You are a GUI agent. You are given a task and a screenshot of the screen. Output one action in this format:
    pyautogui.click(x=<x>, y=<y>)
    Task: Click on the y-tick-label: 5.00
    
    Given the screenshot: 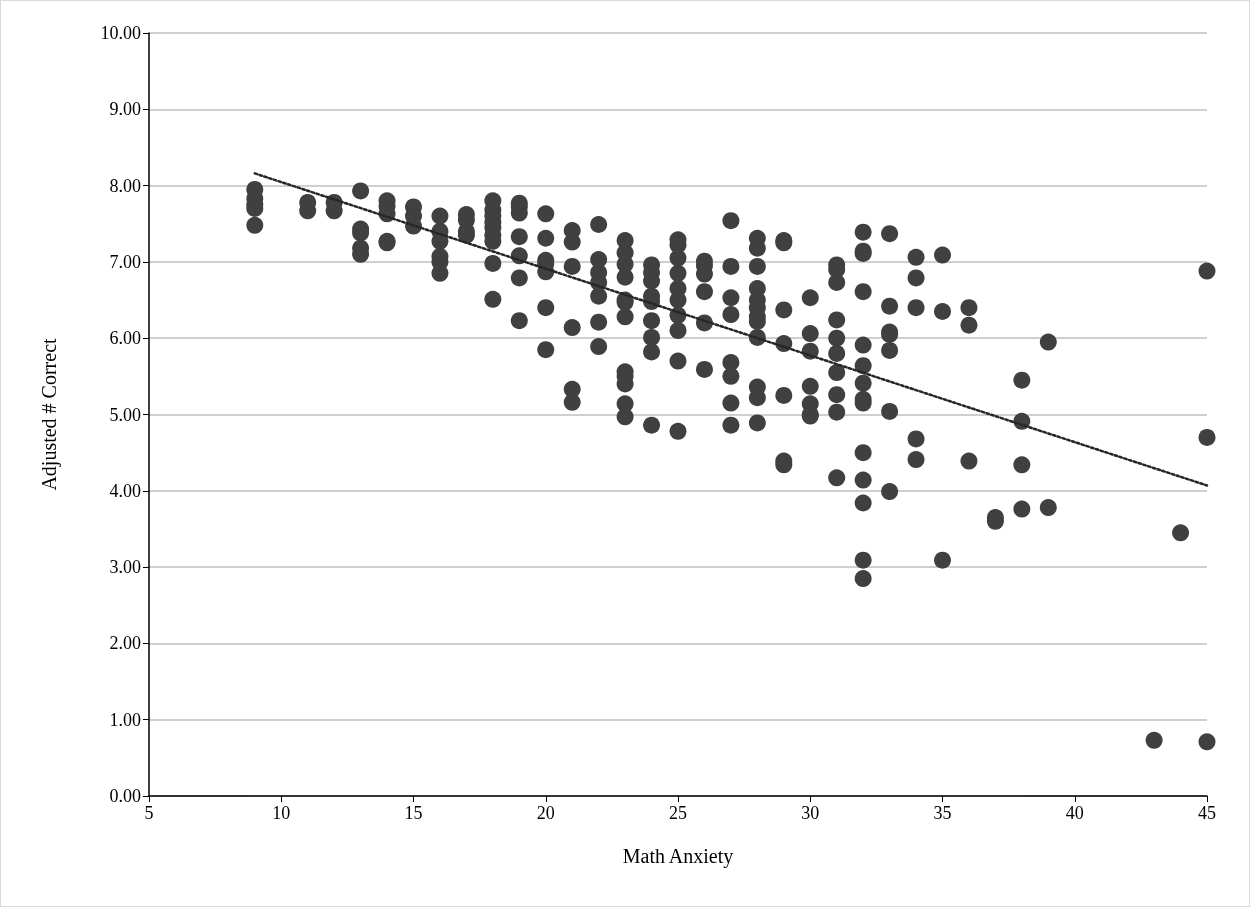 What is the action you would take?
    pyautogui.click(x=125, y=414)
    